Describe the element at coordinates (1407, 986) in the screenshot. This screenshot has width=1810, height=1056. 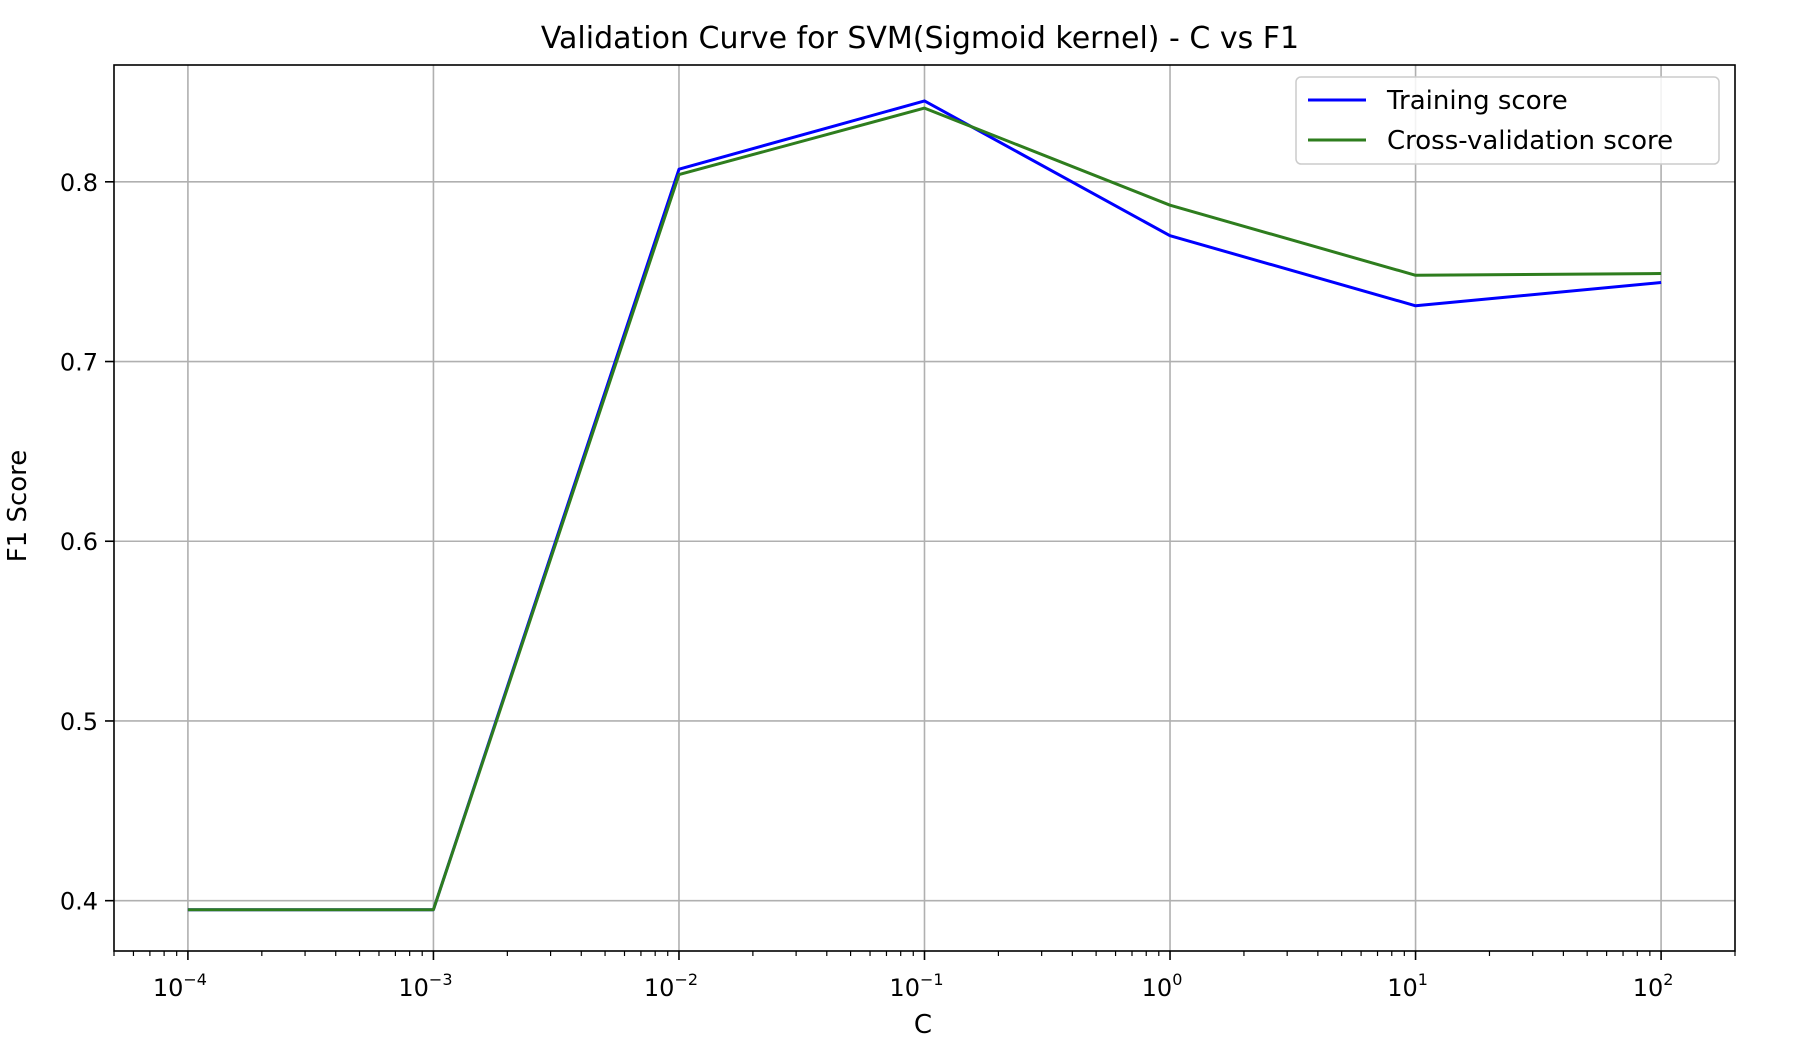
I see `x-tick-label: 10¹` at that location.